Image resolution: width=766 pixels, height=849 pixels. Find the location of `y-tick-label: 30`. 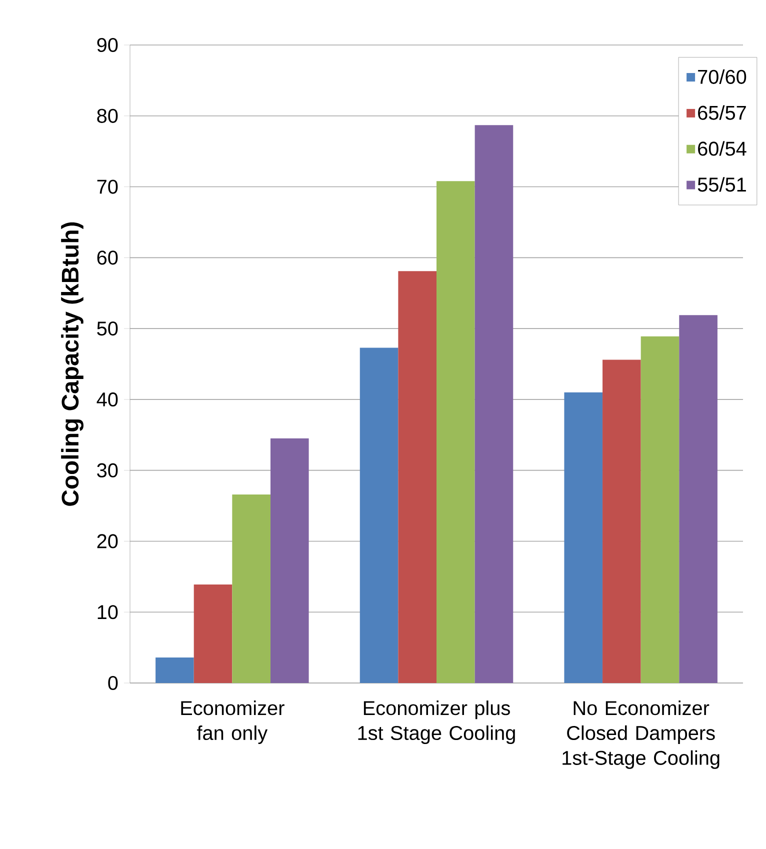

y-tick-label: 30 is located at coordinates (107, 470).